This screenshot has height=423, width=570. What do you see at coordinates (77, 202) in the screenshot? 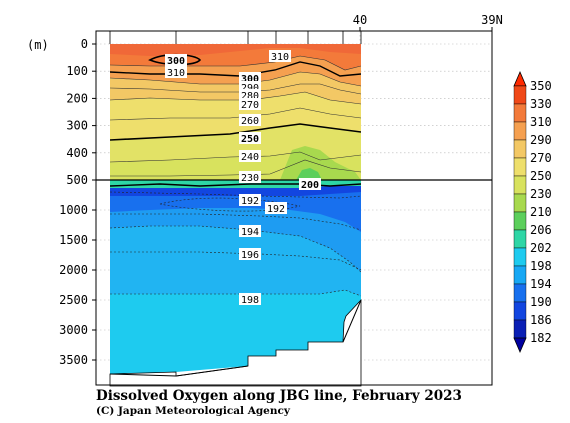
I see `y-axis: 0 100 200 300 400 500 1000 1500 2000 2500 3000 3500` at bounding box center [77, 202].